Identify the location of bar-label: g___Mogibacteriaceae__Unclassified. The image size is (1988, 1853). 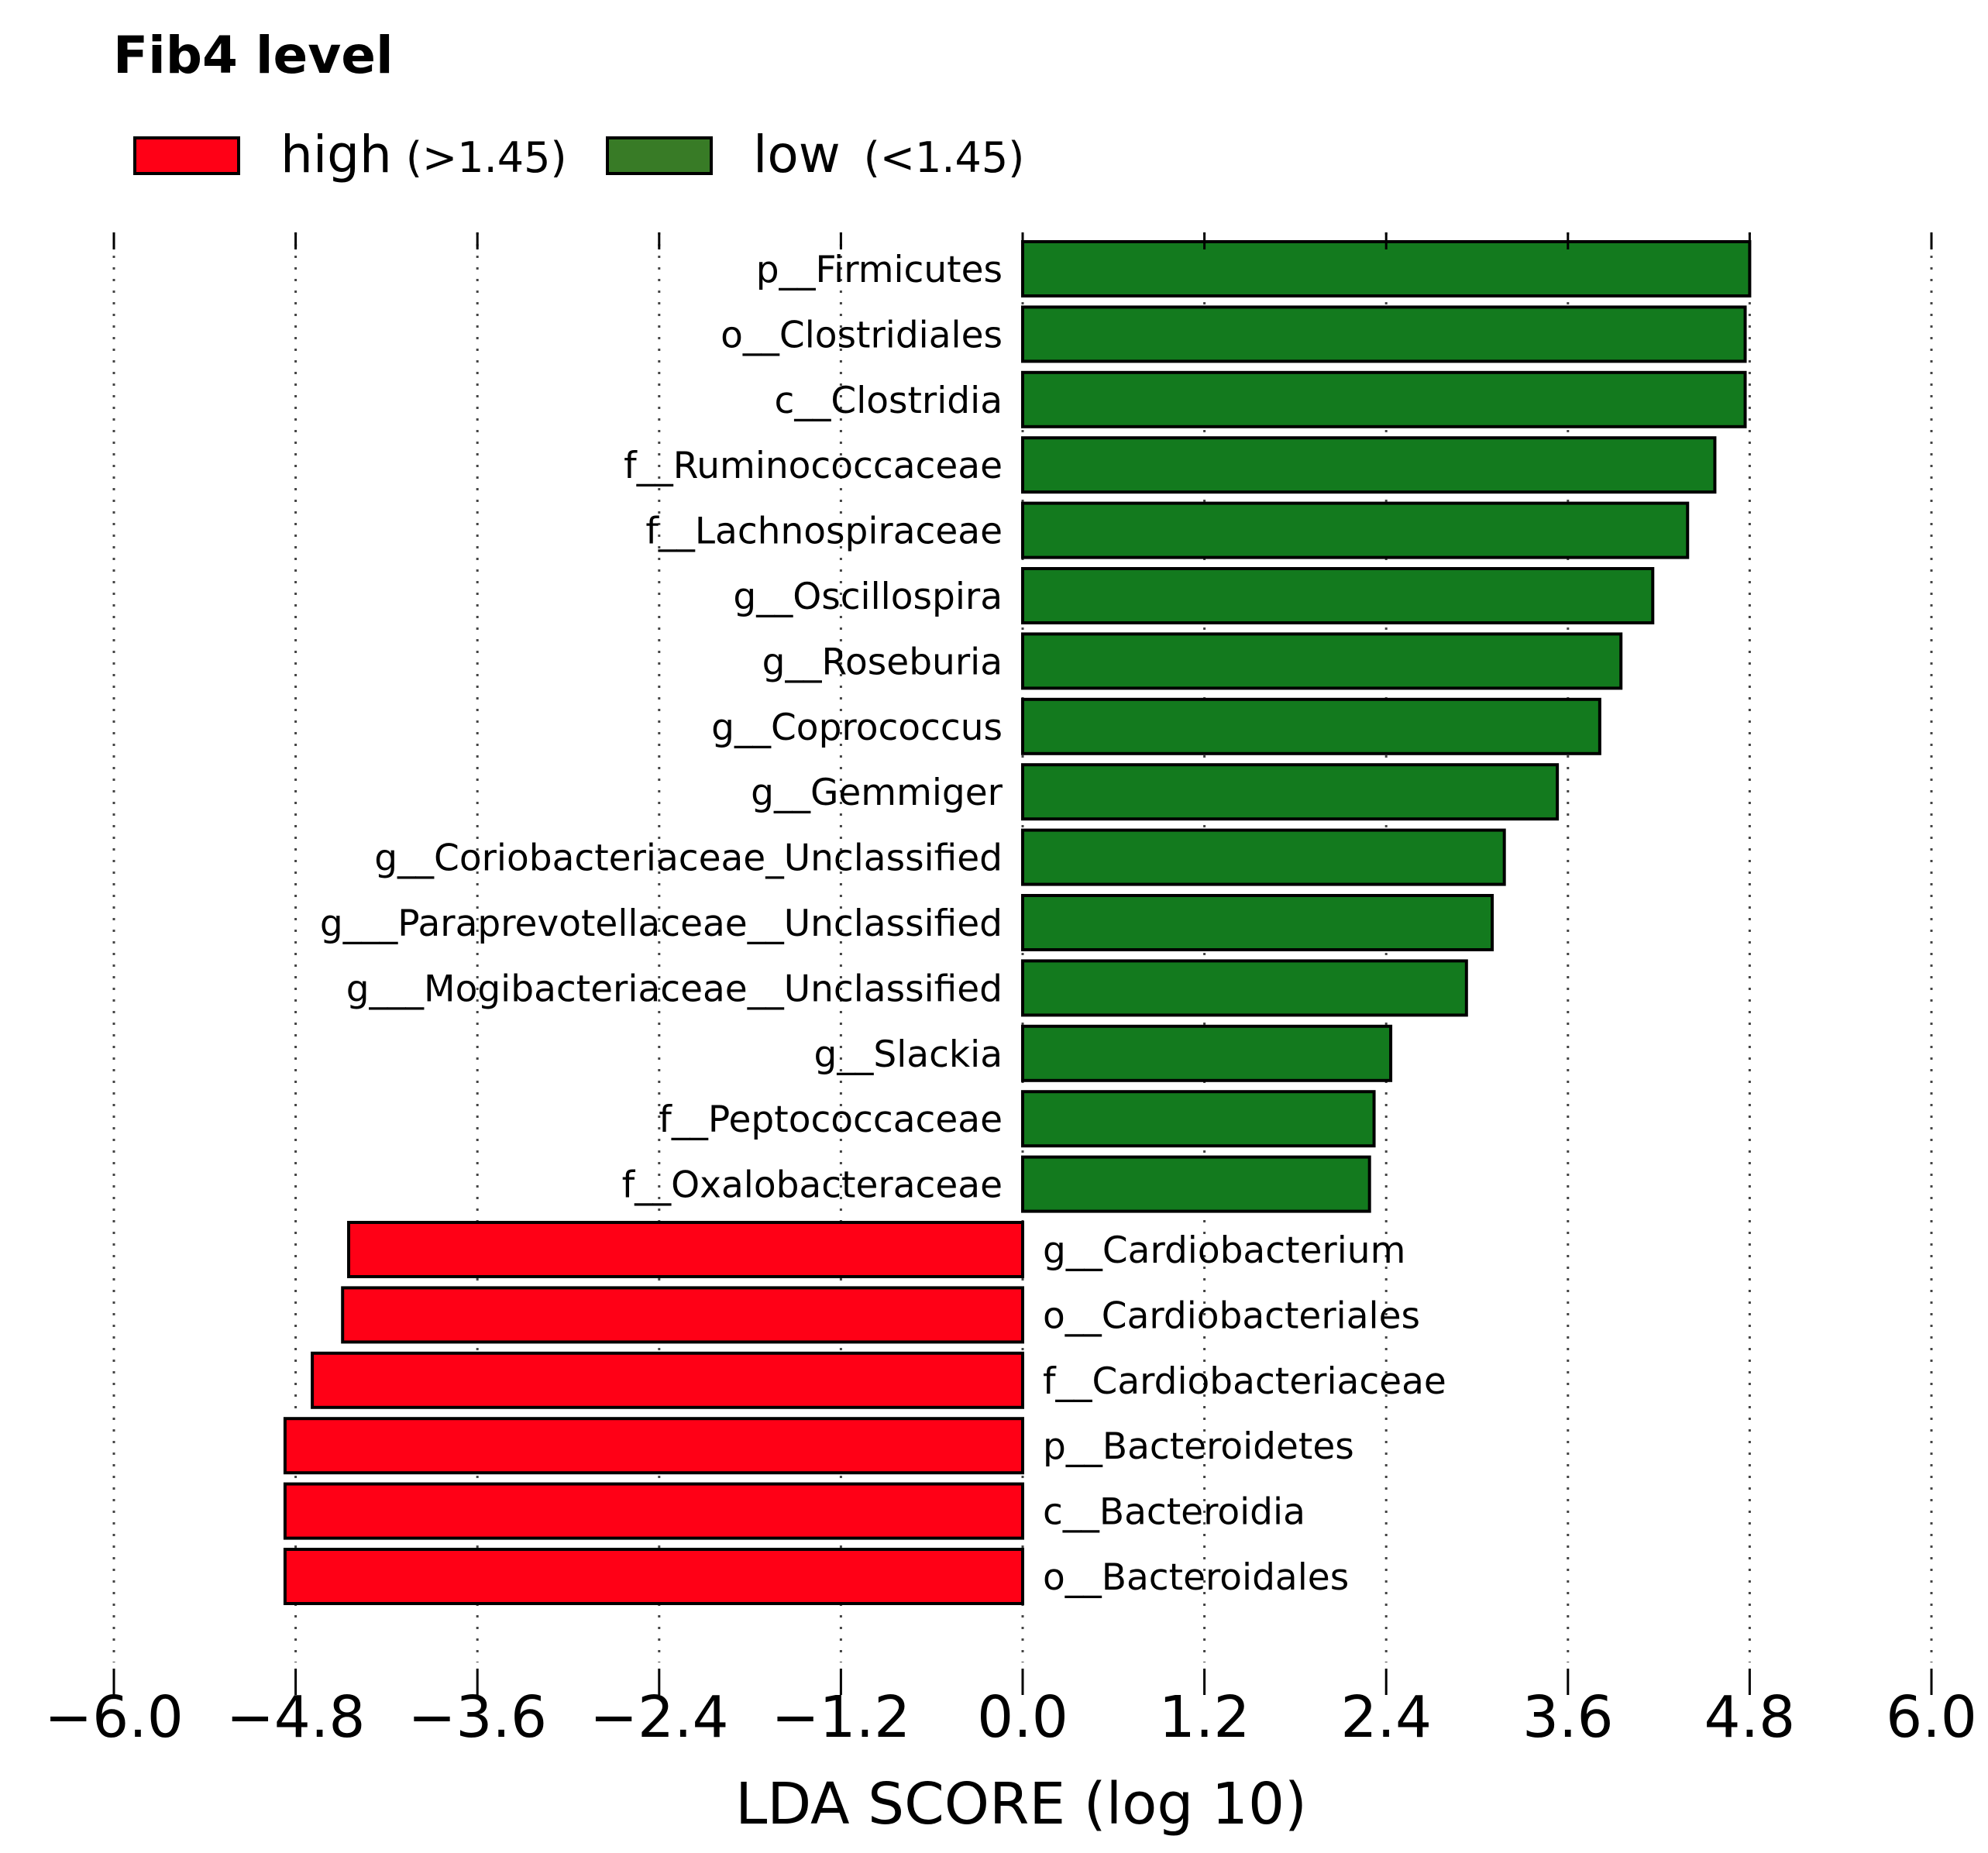
(674, 989).